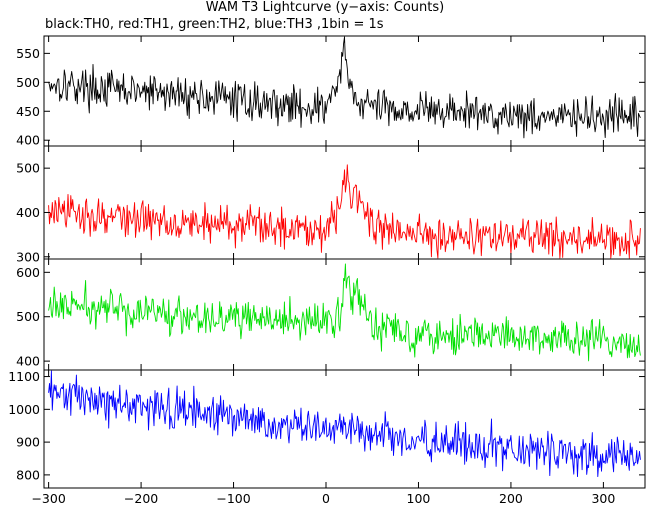 The width and height of the screenshot is (650, 505). What do you see at coordinates (28, 361) in the screenshot?
I see `y-tick-label-th2: 400` at bounding box center [28, 361].